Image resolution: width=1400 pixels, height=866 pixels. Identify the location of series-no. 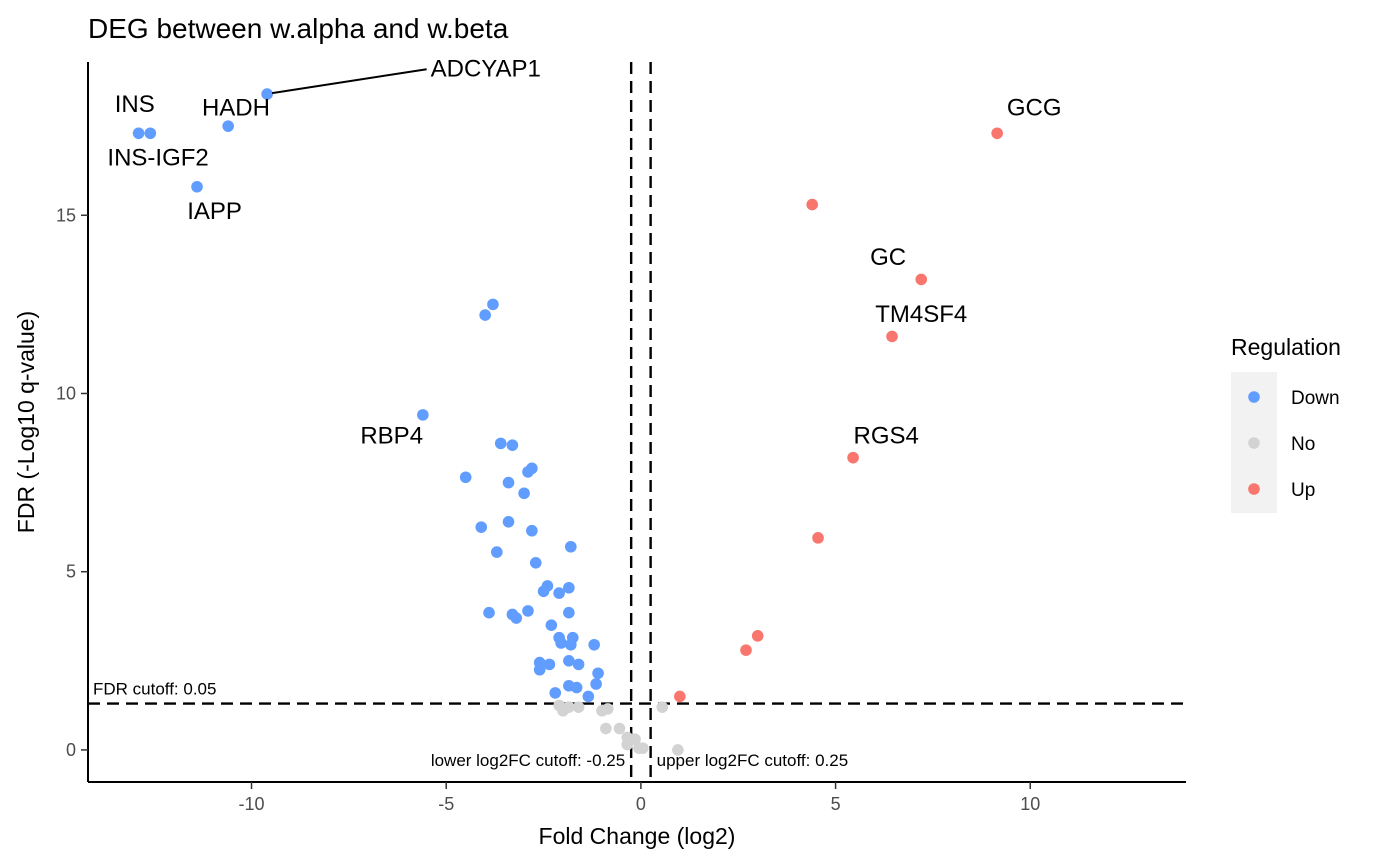
(618, 727).